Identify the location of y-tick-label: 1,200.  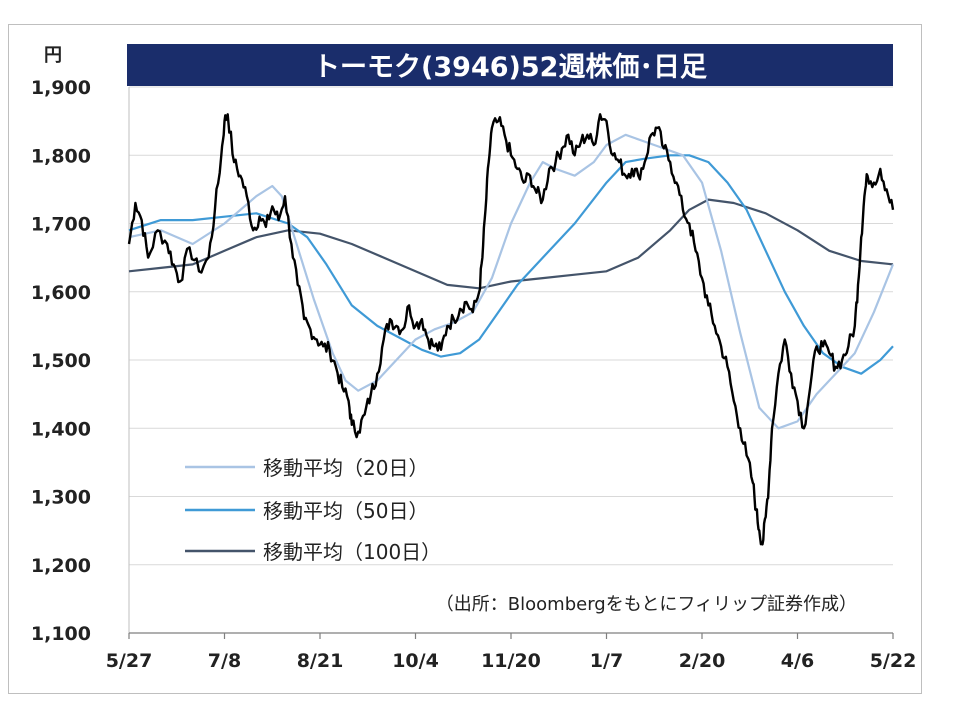
(61, 566).